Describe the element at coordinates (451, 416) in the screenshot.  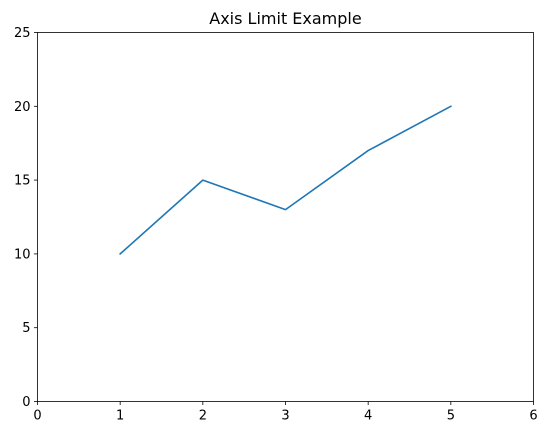
I see `x-tick-label: 5` at that location.